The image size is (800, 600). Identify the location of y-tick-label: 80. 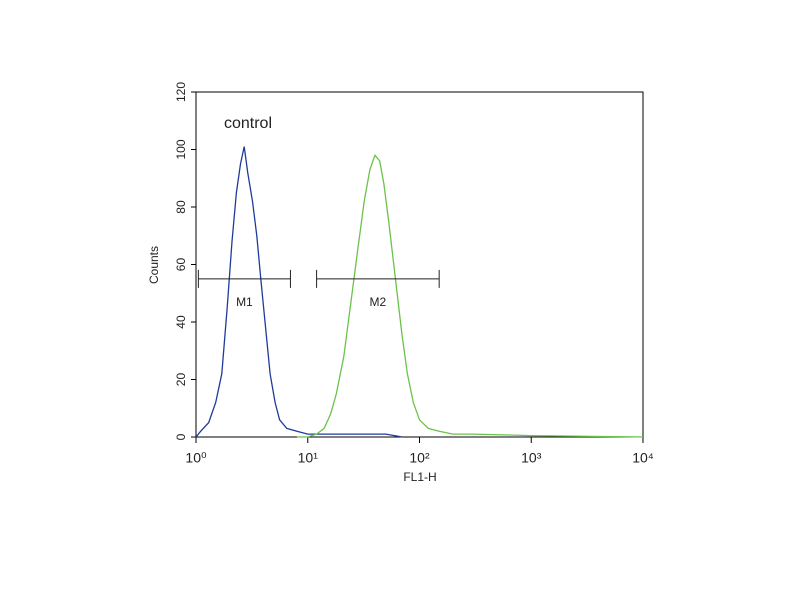
(181, 207).